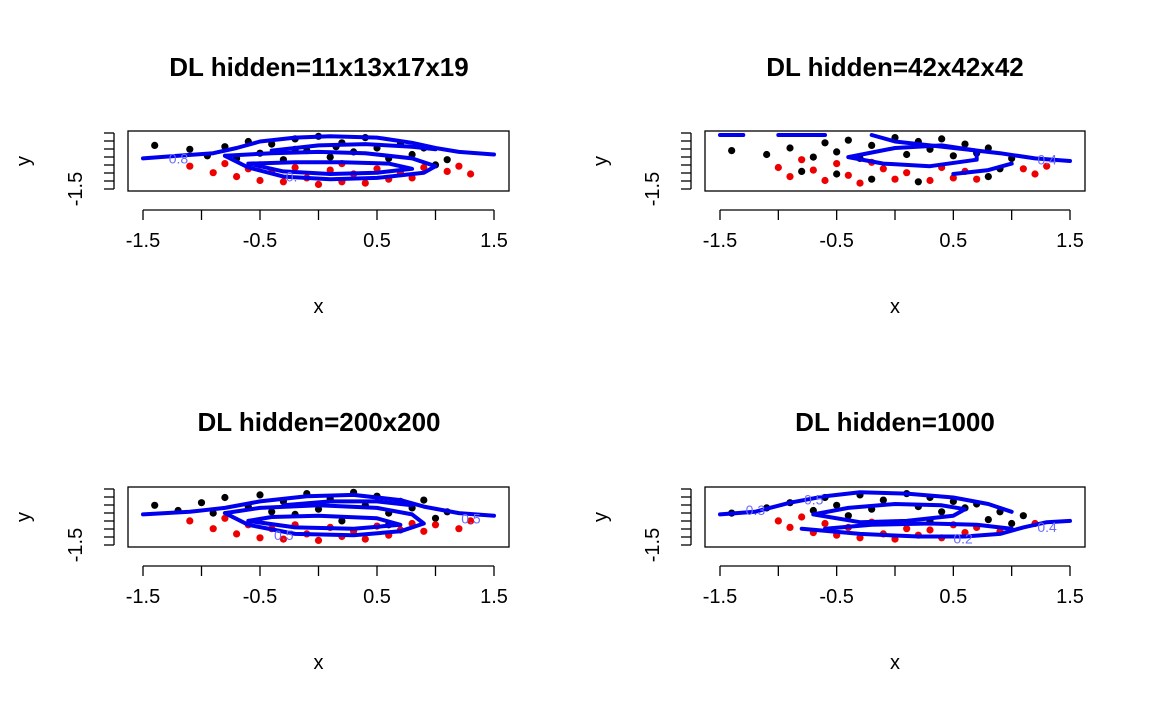  Describe the element at coordinates (963, 538) in the screenshot. I see `contour-label: 0.2` at that location.